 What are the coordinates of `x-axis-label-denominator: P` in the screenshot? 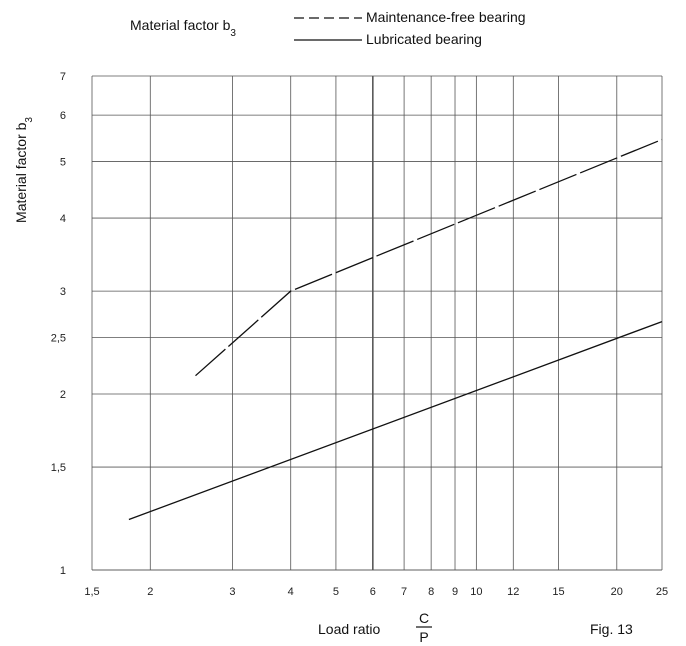 It's located at (423, 637).